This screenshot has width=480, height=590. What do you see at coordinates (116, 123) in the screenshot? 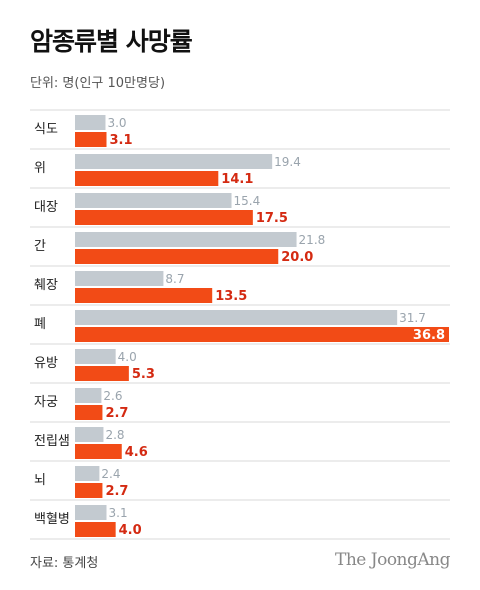
I see `value-label-series-a: 3.0` at bounding box center [116, 123].